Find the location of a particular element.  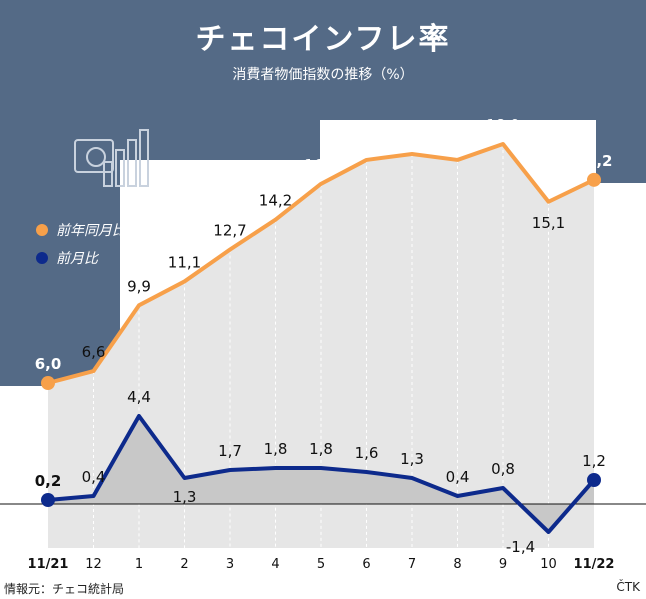

source-note: 情報元：チェコ統計局 is located at coordinates (64, 589).